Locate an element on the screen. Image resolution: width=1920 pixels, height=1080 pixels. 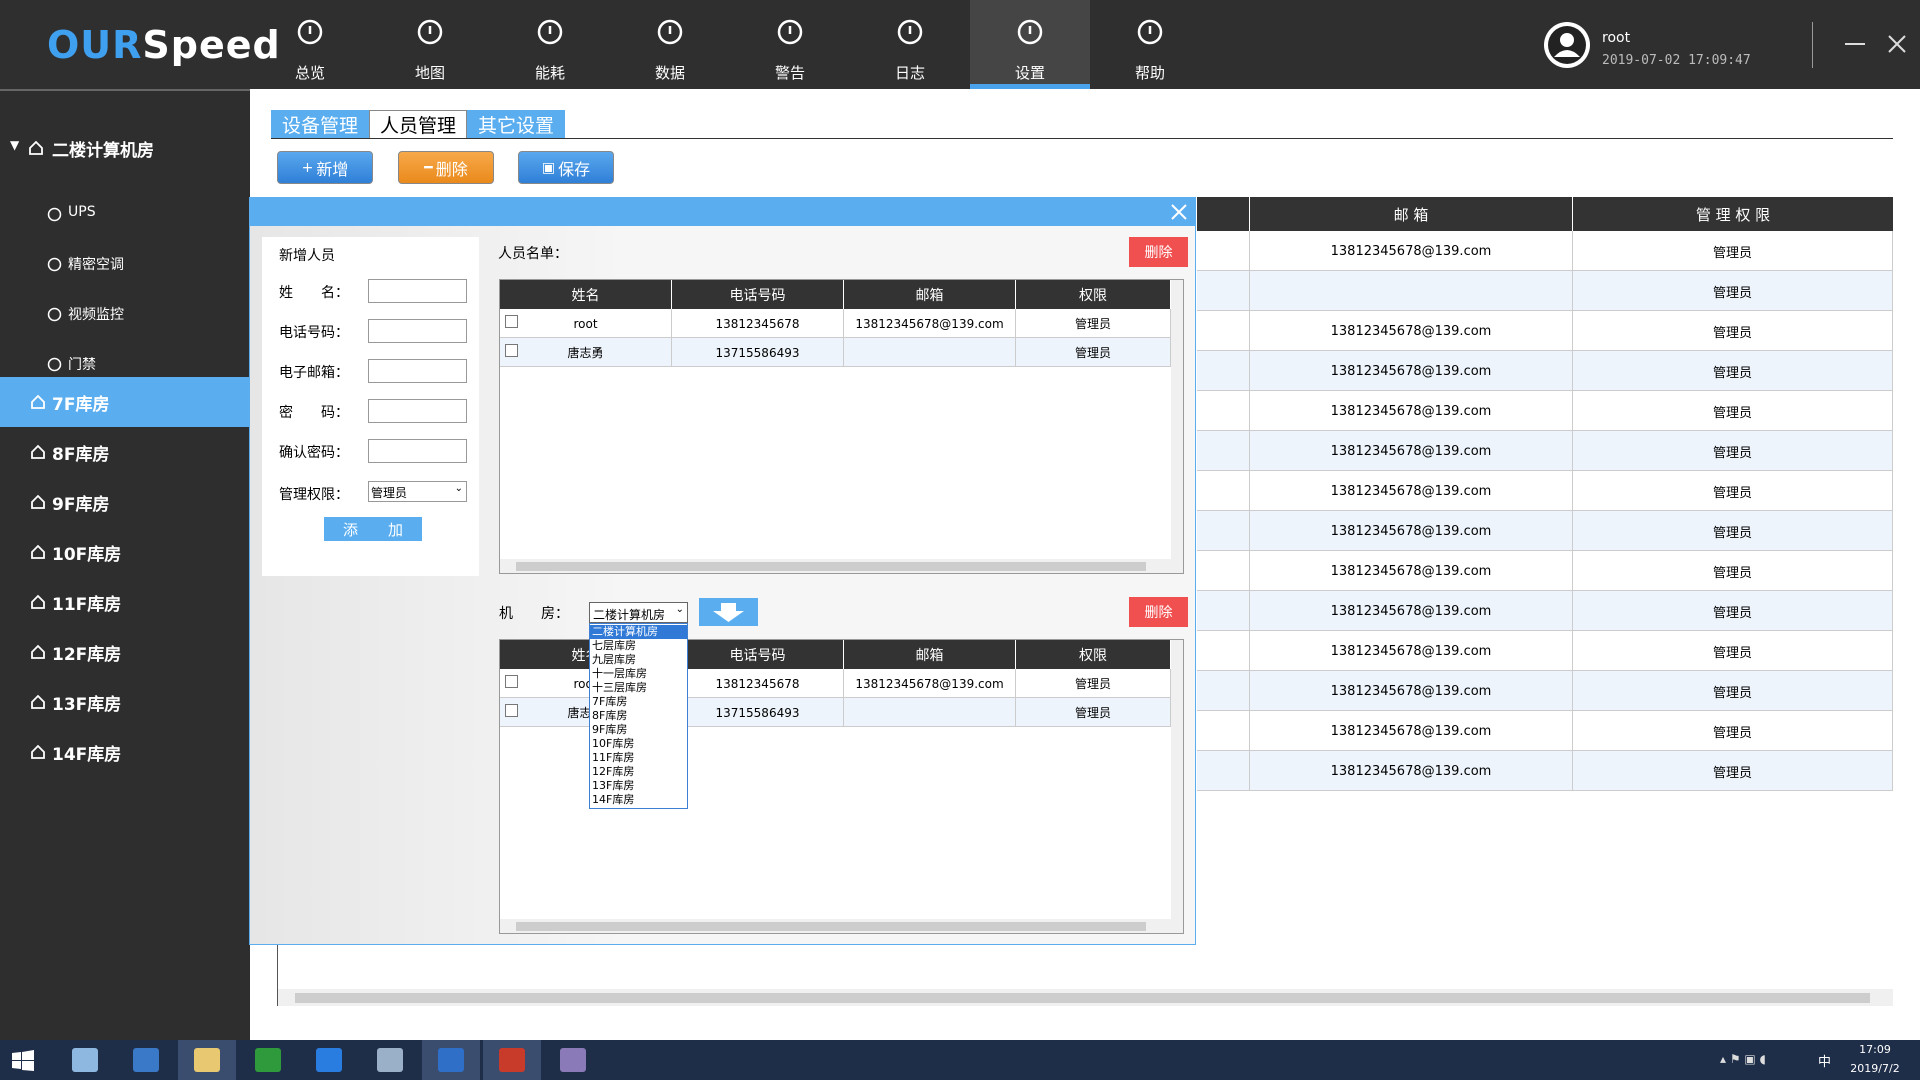
nav-item: 日志 is located at coordinates (910, 44).